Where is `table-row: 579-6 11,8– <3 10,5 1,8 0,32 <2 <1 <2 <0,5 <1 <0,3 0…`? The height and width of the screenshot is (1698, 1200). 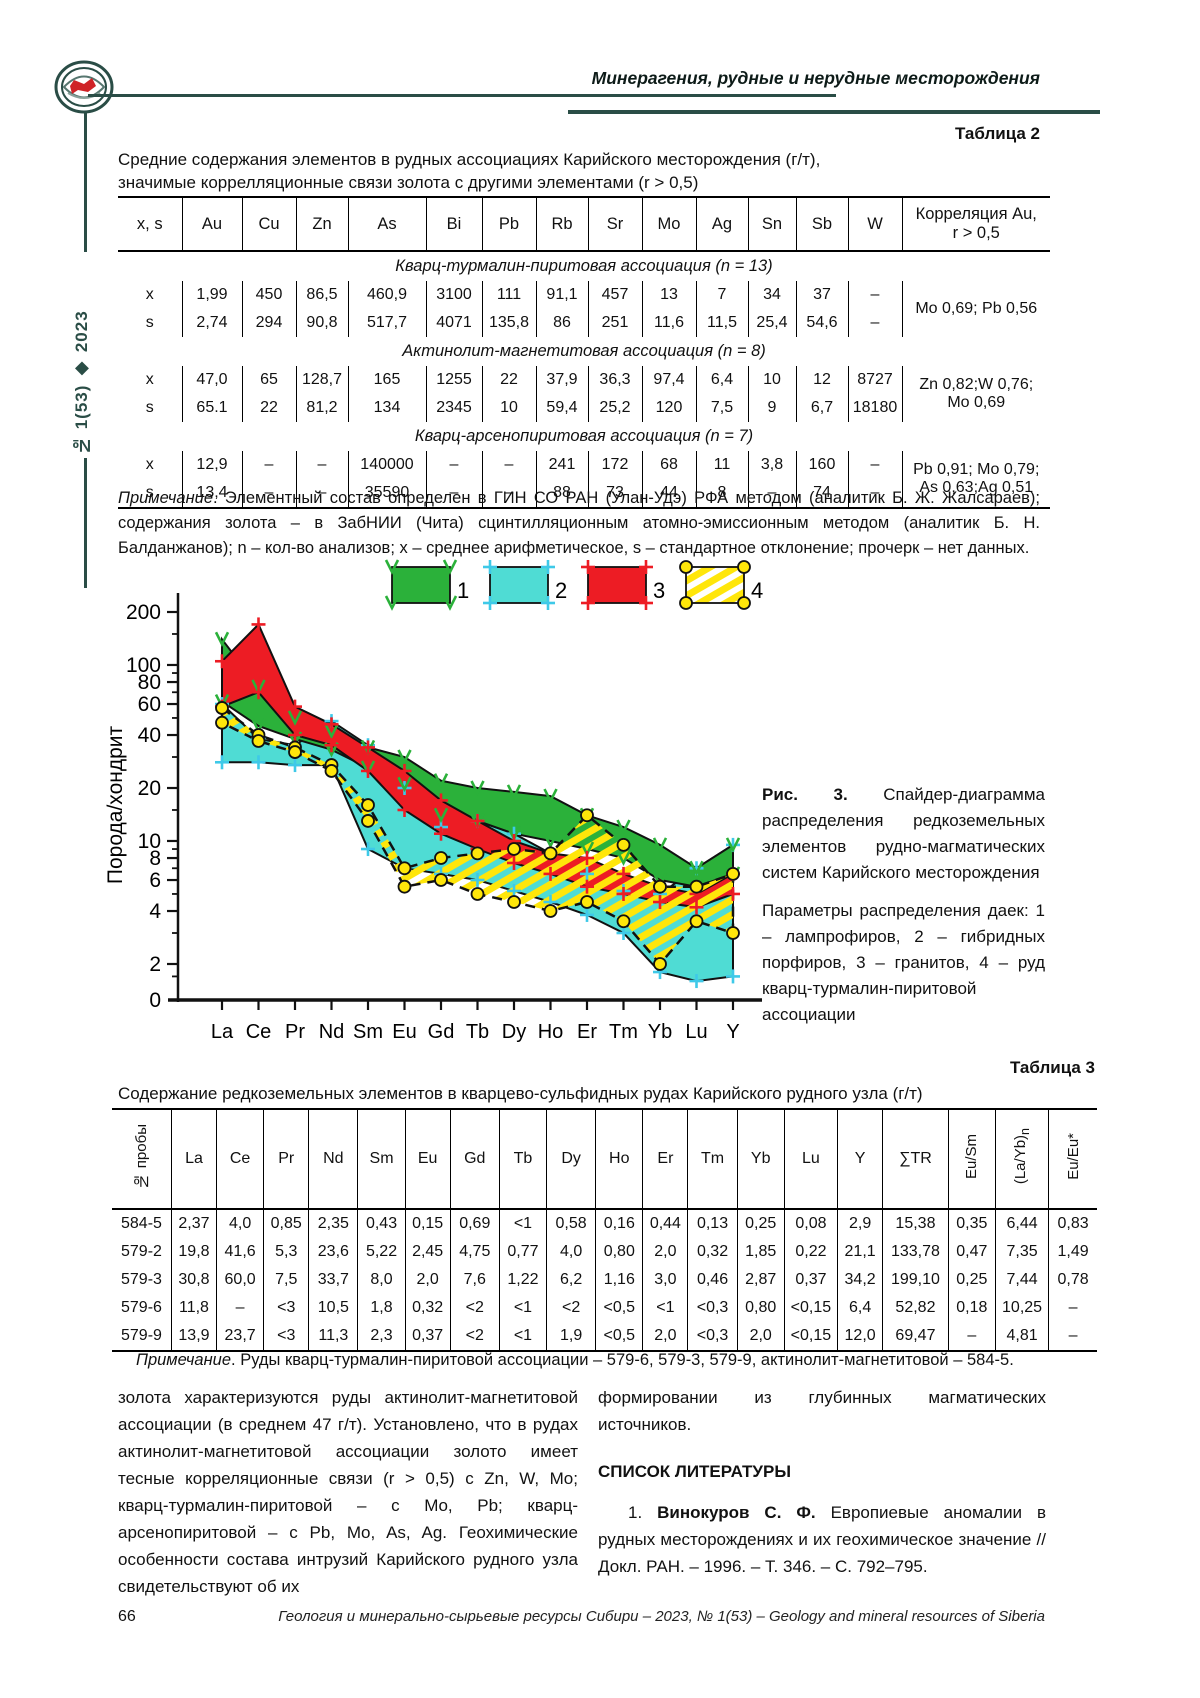 table-row: 579-6 11,8– <3 10,5 1,8 0,32 <2 <1 <2 <0,5 <1 <0,3 0… is located at coordinates (604, 1308).